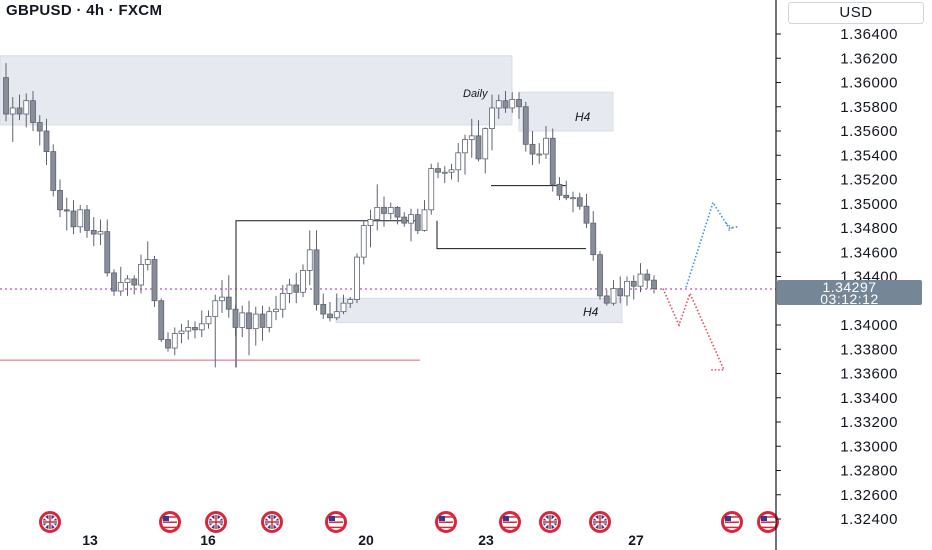 This screenshot has height=550, width=932. Describe the element at coordinates (712, 244) in the screenshot. I see `projection-up-arrow` at that location.